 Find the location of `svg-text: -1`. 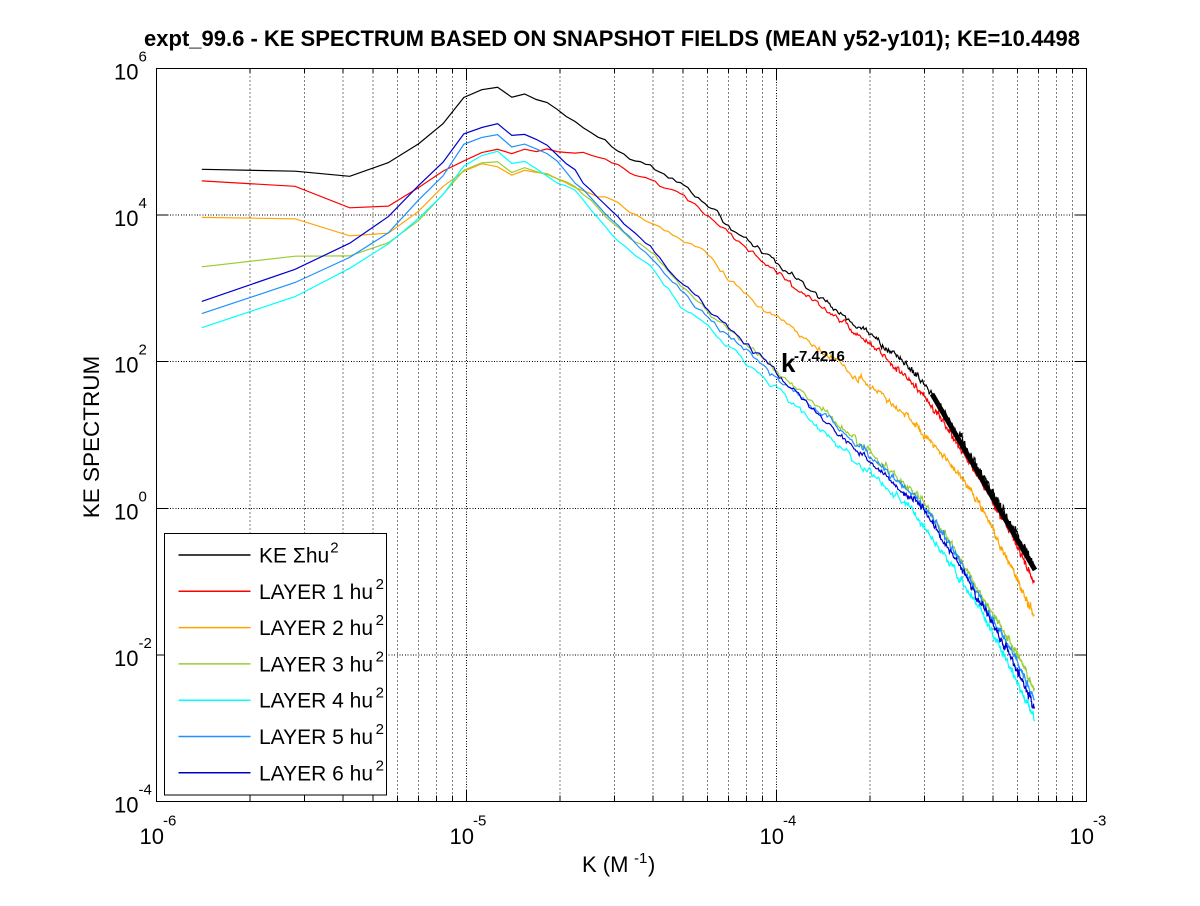

svg-text: -1 is located at coordinates (640, 858).